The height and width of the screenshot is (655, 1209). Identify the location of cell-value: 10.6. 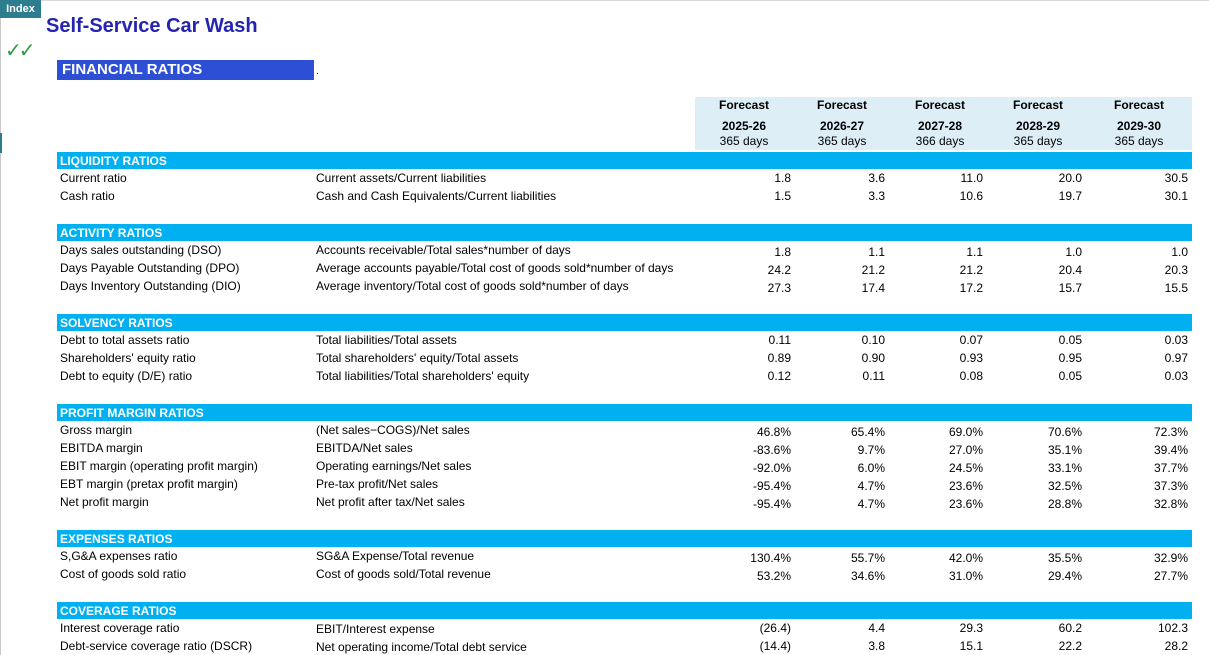
(971, 196).